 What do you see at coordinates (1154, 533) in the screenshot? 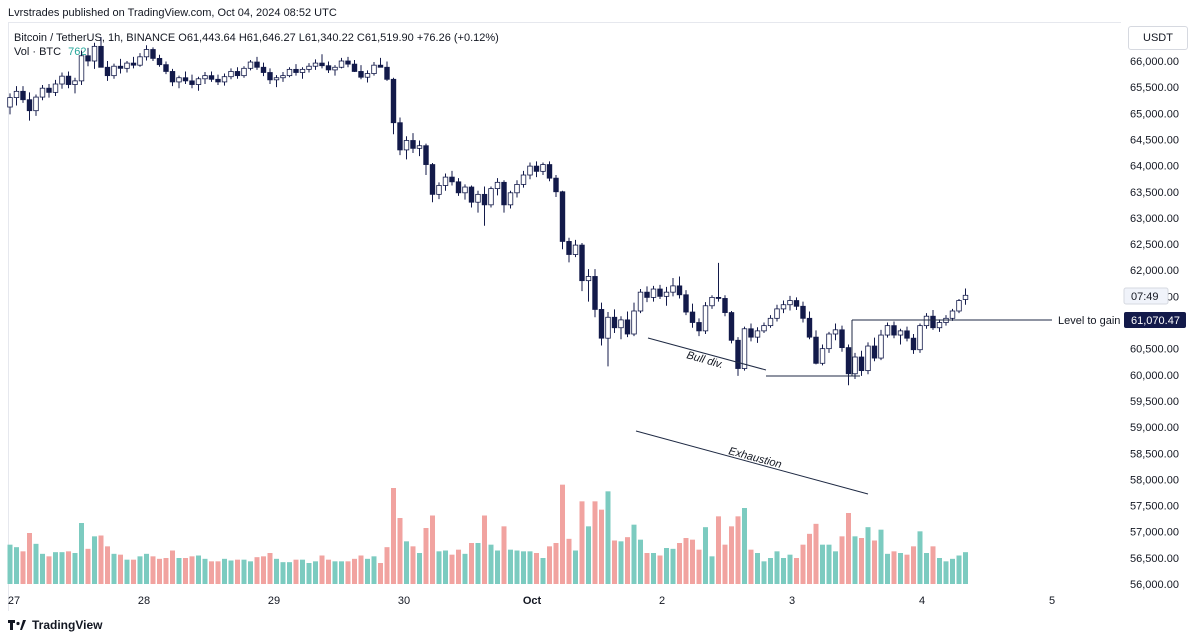
I see `price-tick-label: 57,000.00` at bounding box center [1154, 533].